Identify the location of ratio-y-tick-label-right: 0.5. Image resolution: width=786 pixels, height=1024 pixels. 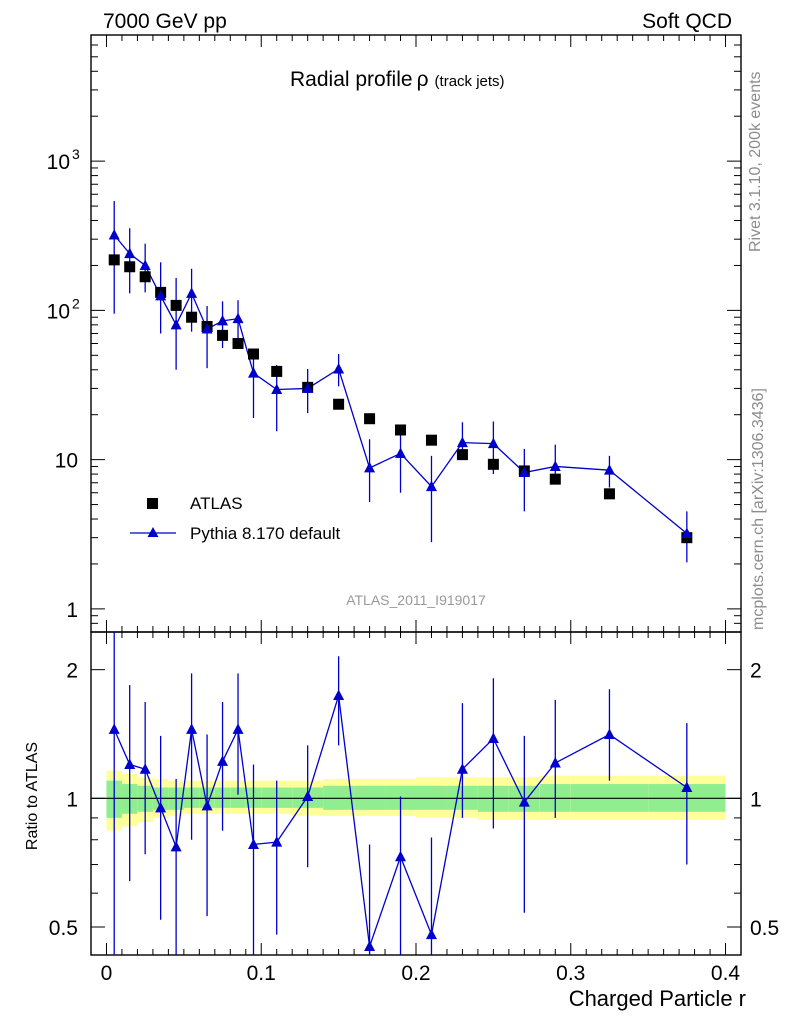
(764, 928).